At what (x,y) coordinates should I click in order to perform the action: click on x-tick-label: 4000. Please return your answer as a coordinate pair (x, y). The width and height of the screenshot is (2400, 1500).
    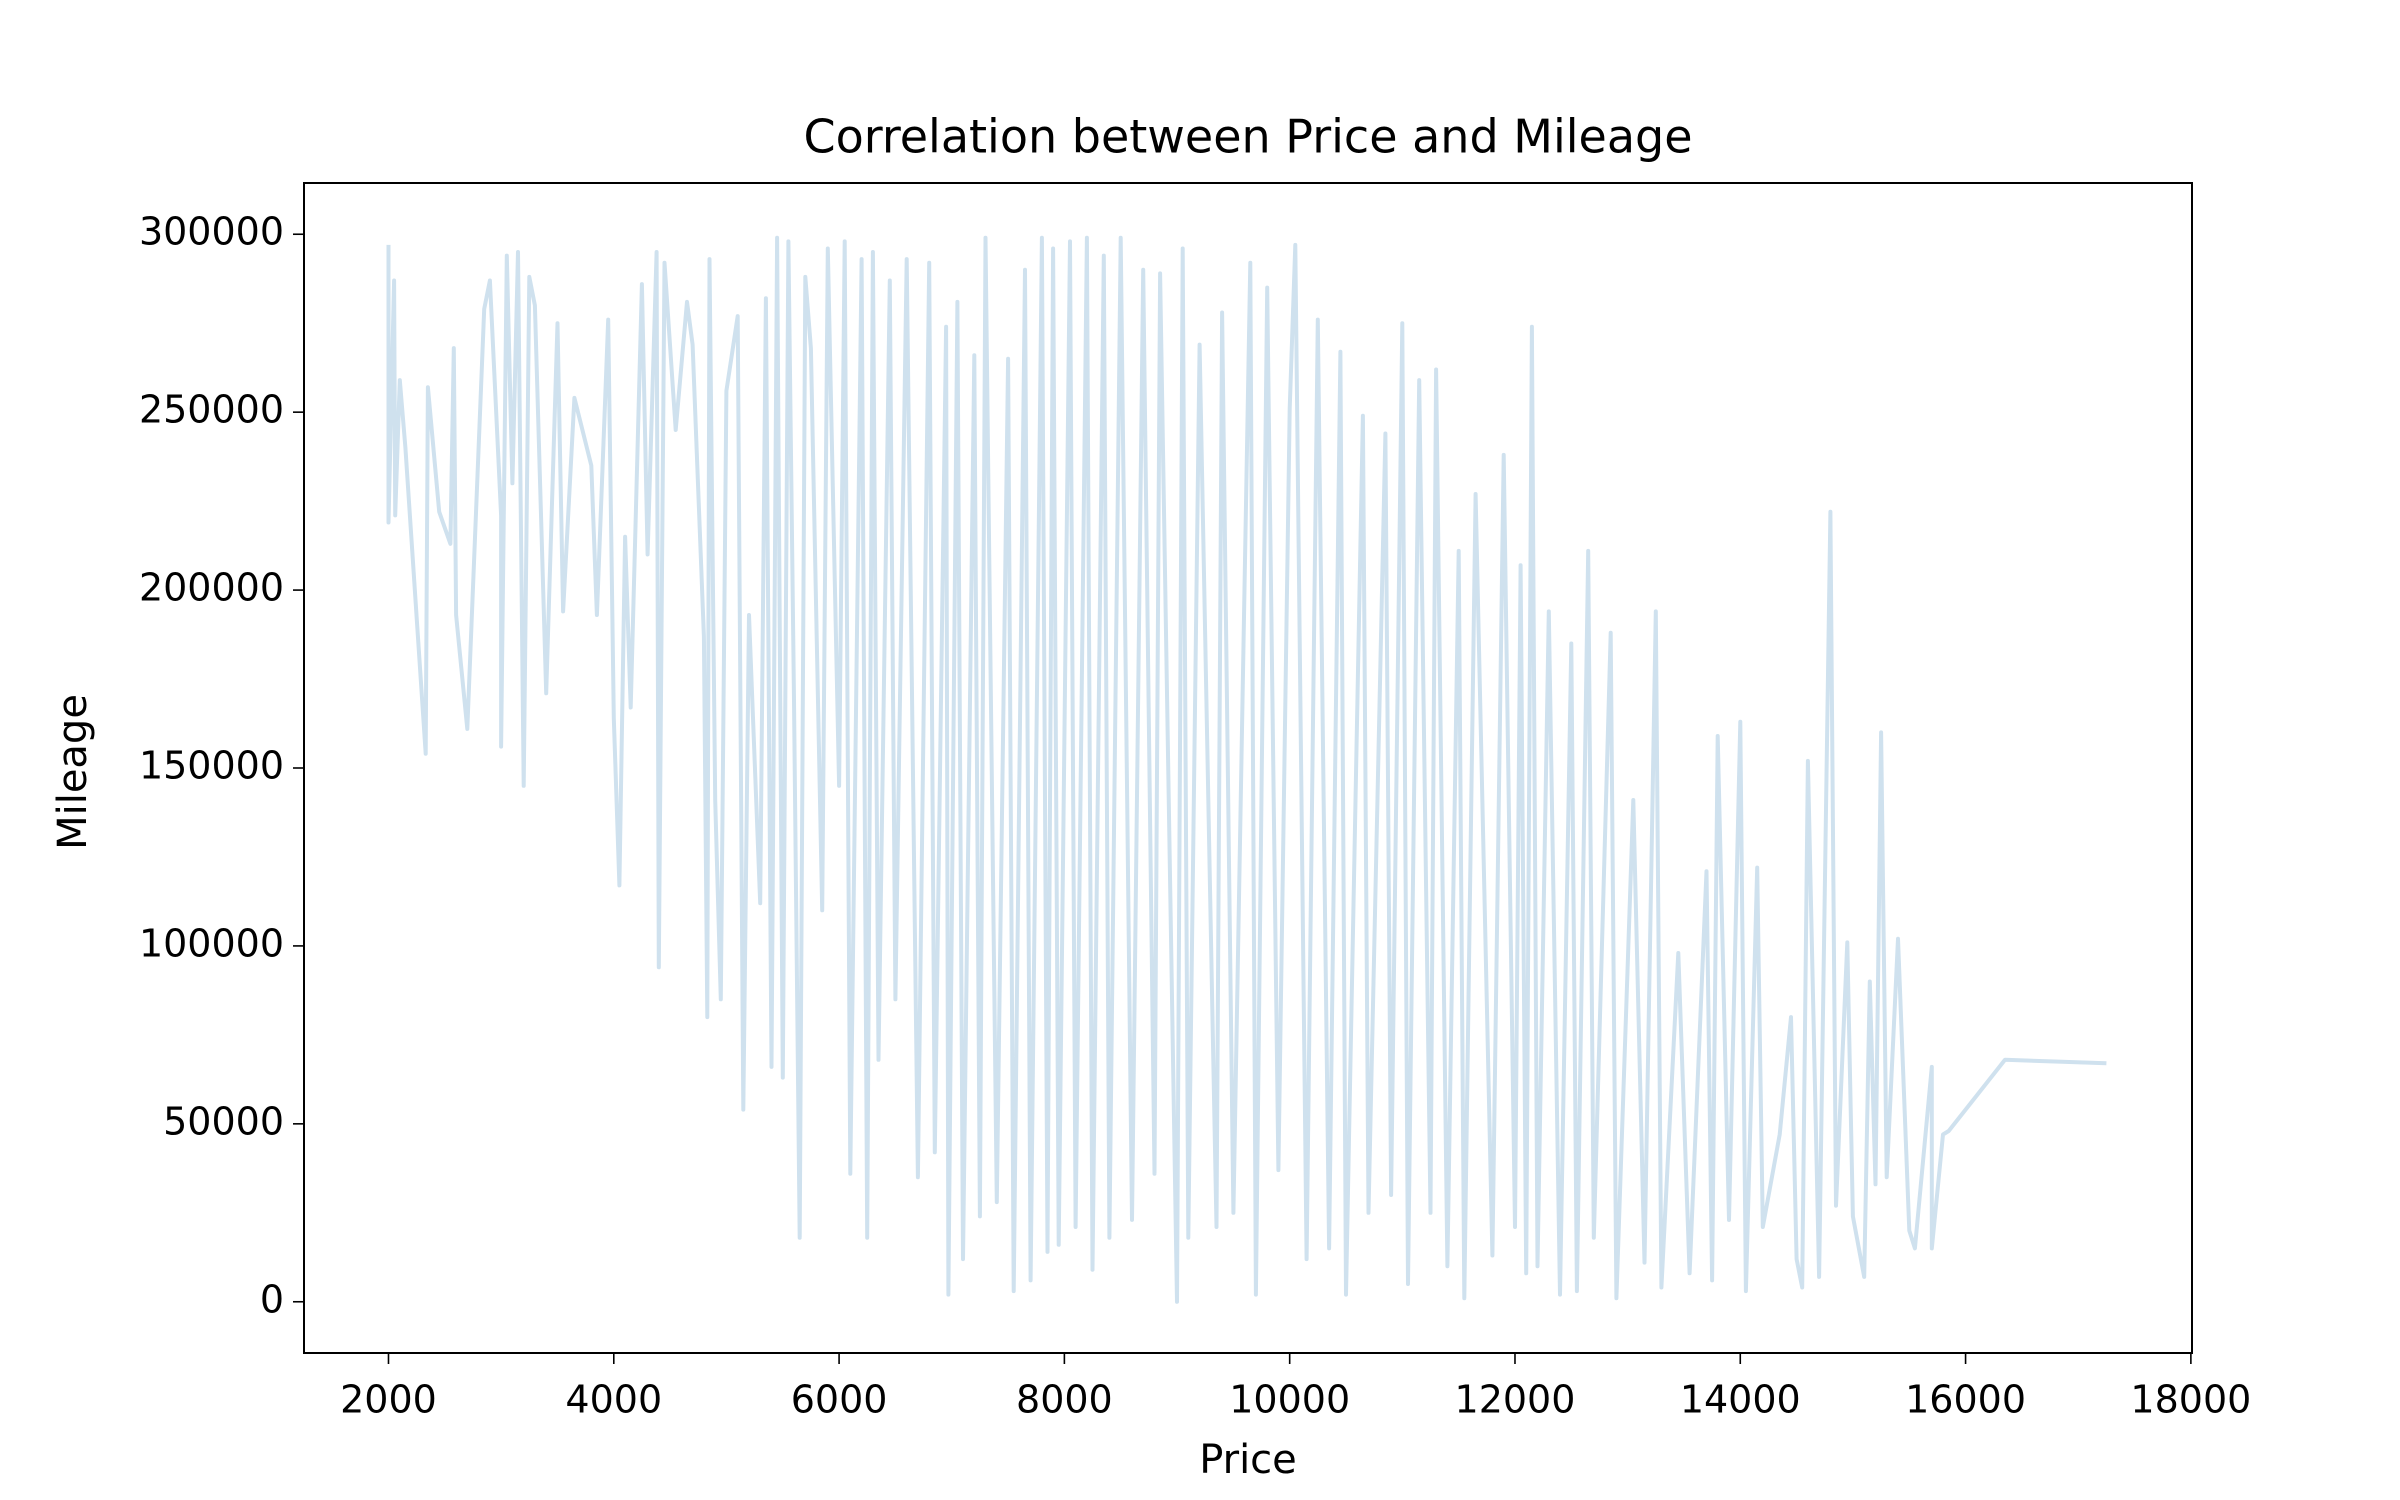
    Looking at the image, I should click on (613, 1400).